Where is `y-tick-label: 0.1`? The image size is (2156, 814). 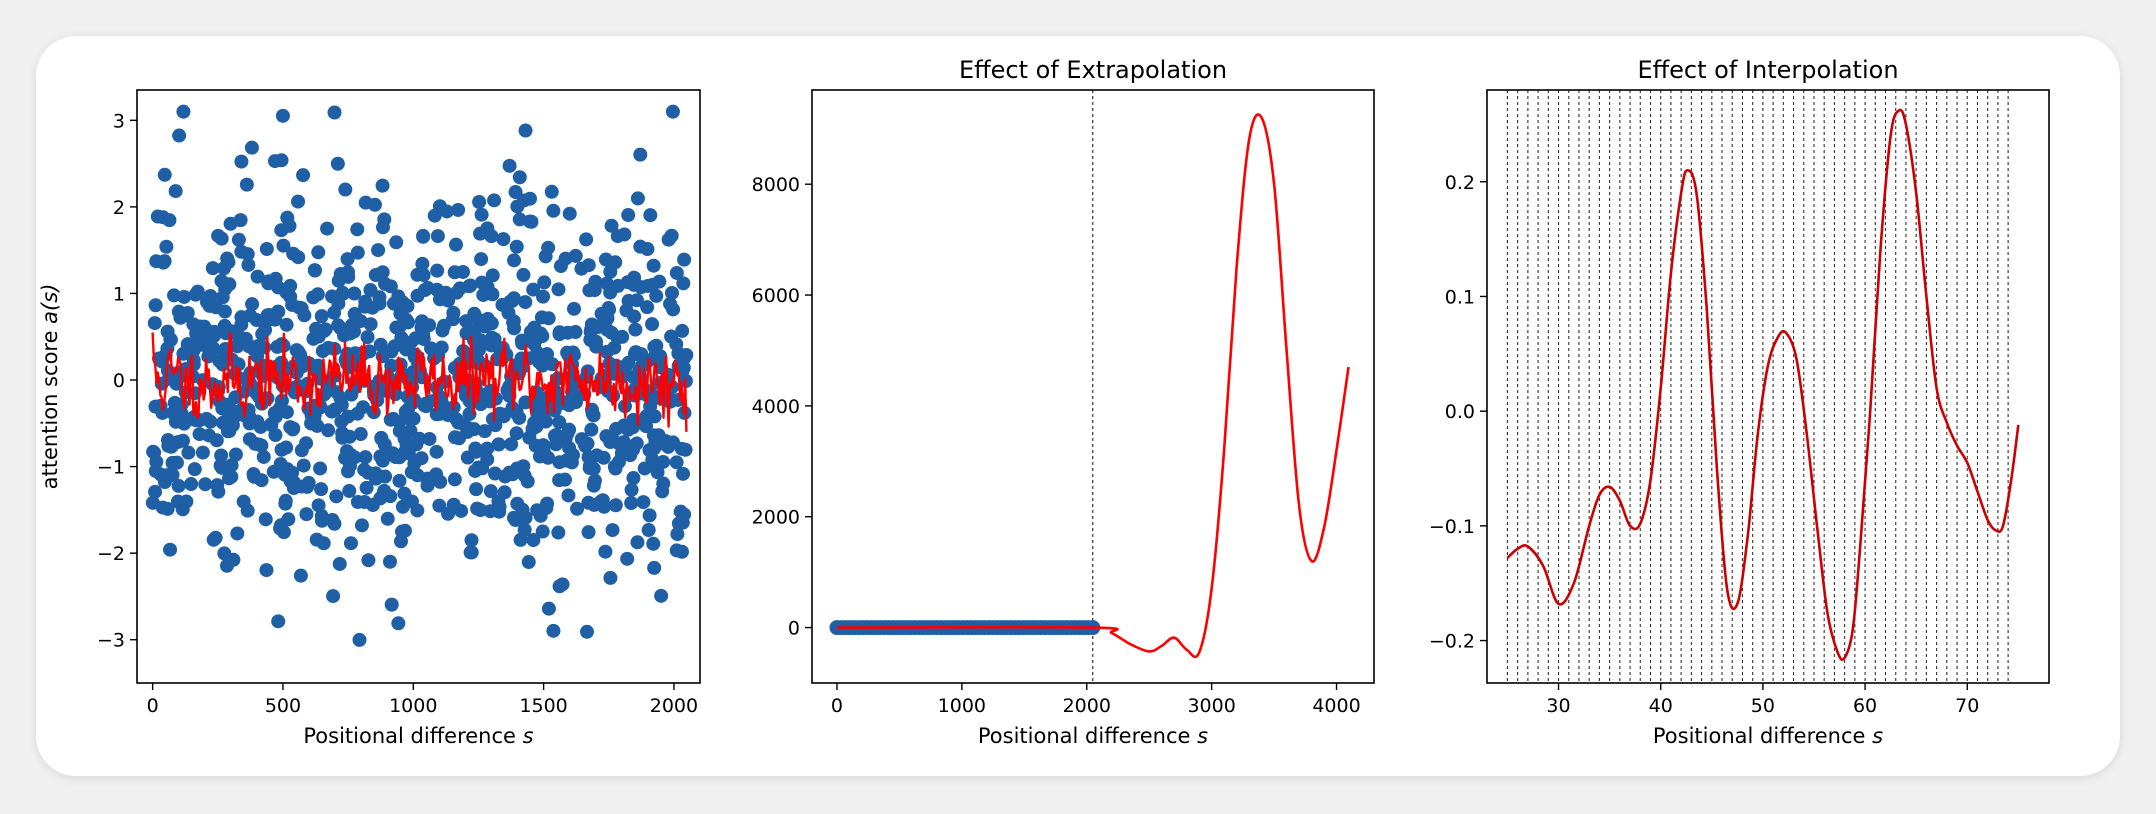
y-tick-label: 0.1 is located at coordinates (1460, 297).